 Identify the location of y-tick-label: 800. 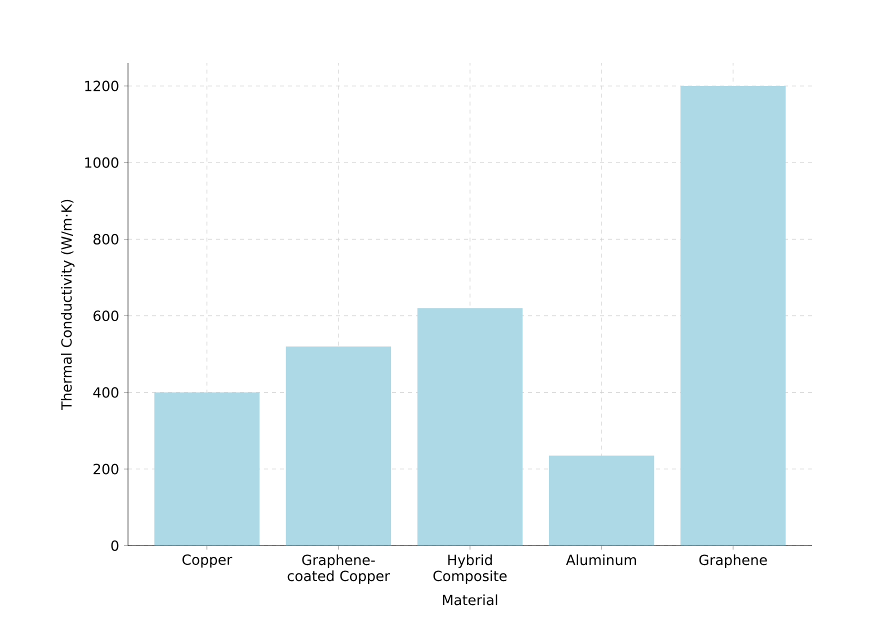
(106, 239).